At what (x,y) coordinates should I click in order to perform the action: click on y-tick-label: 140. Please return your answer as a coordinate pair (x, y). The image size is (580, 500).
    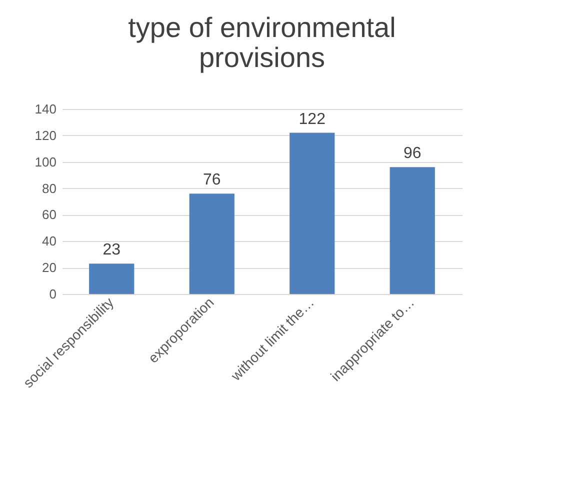
    Looking at the image, I should click on (45, 109).